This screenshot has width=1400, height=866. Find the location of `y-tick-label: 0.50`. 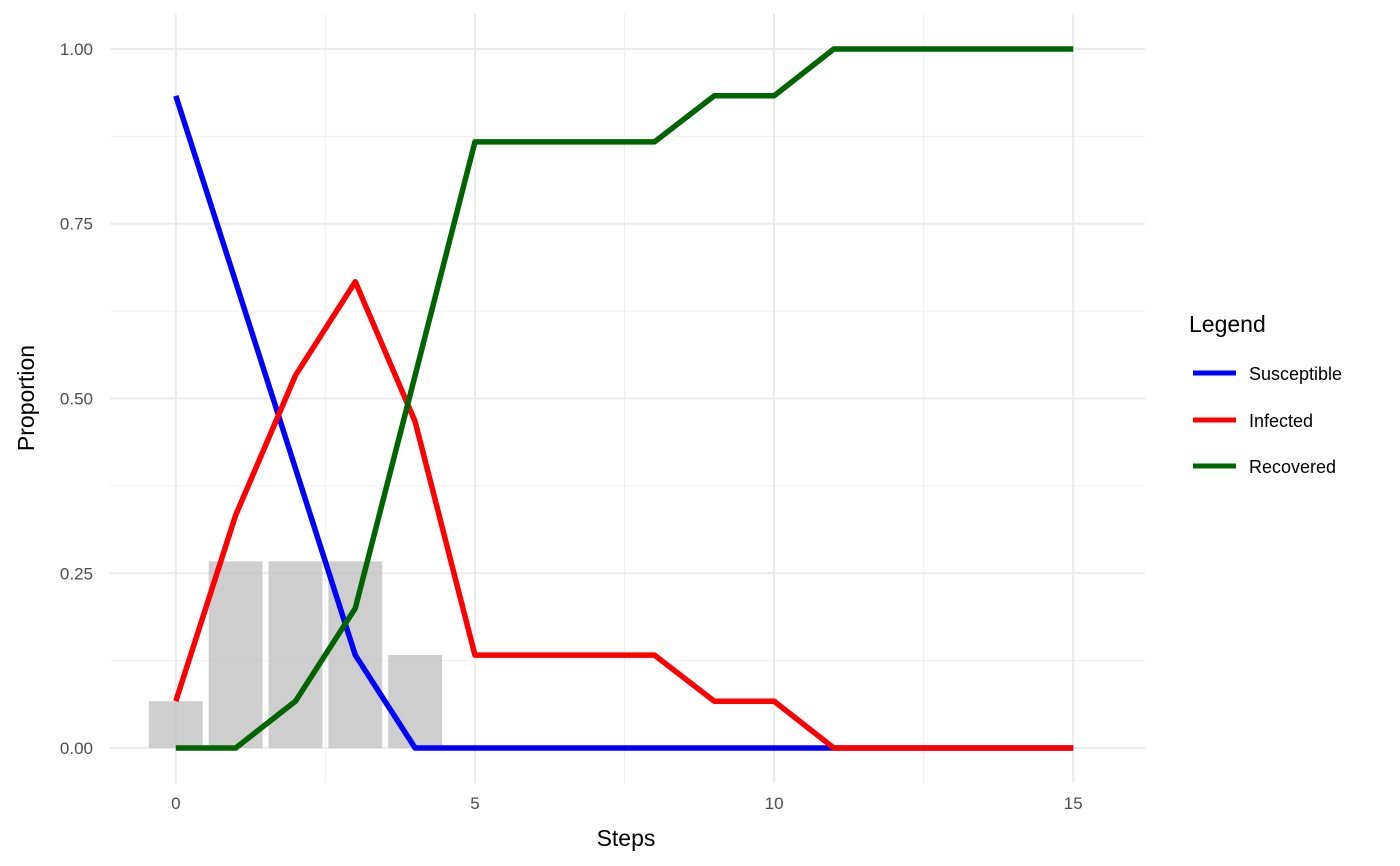

y-tick-label: 0.50 is located at coordinates (76, 399).